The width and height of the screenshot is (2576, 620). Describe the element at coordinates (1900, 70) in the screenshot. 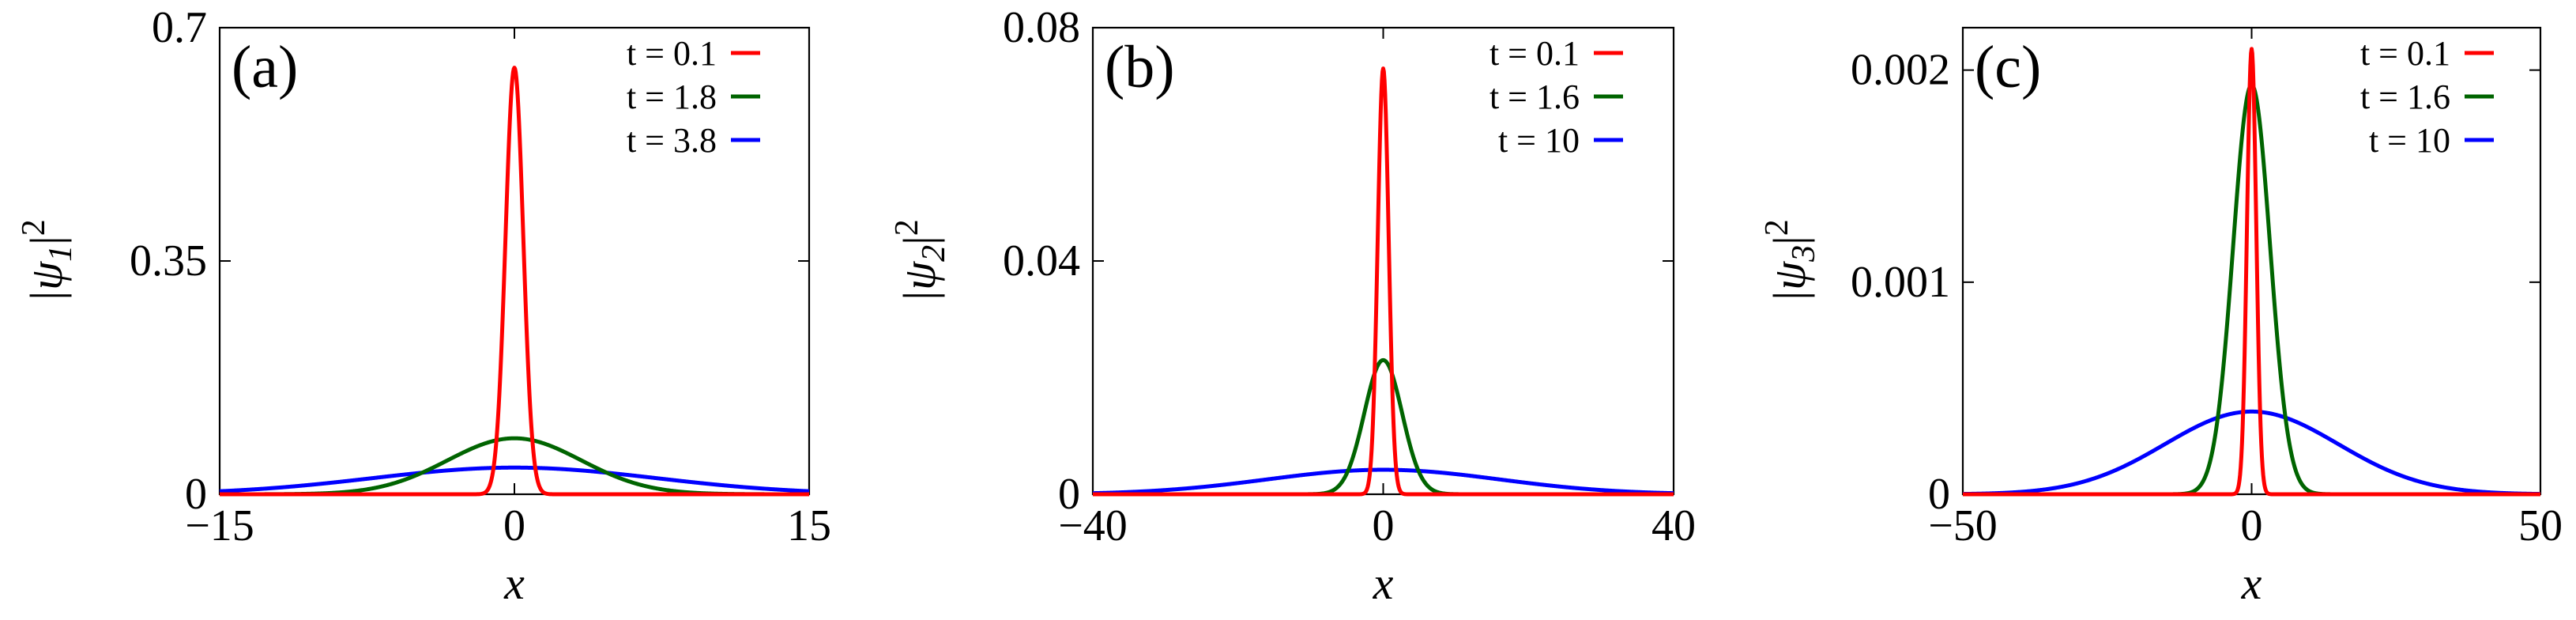

I see `y-tick-label: 0.002` at that location.